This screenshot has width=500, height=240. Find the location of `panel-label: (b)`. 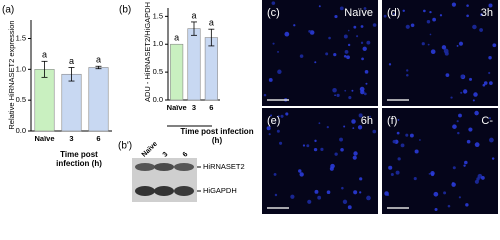

panel-label: (b) is located at coordinates (125, 10).